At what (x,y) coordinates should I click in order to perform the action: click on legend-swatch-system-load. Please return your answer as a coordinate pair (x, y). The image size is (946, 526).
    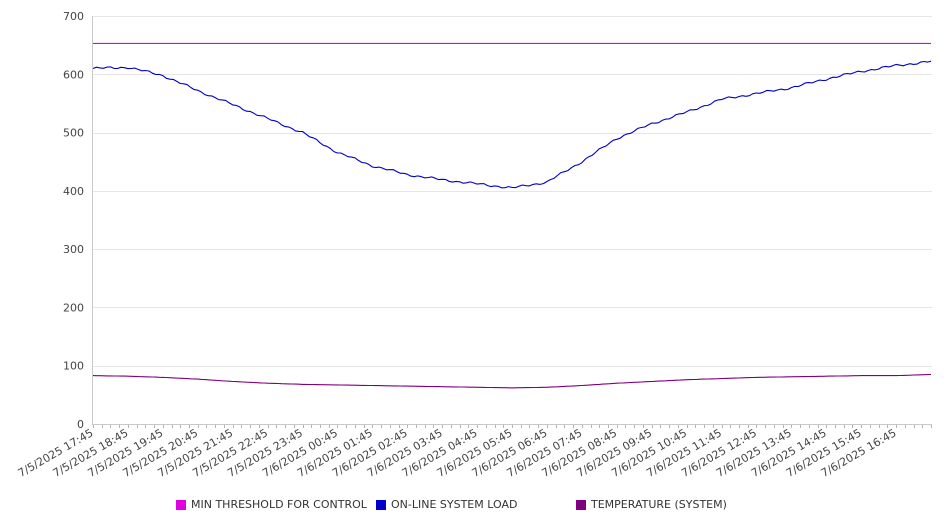
    Looking at the image, I should click on (381, 504).